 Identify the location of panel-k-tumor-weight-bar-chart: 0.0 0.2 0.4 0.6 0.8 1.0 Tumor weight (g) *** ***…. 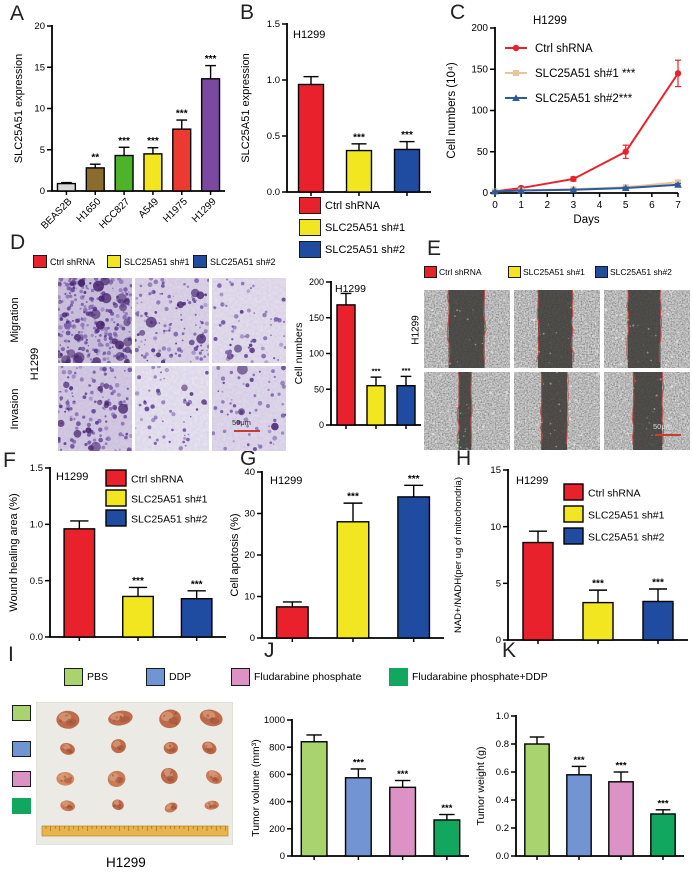
(580, 786).